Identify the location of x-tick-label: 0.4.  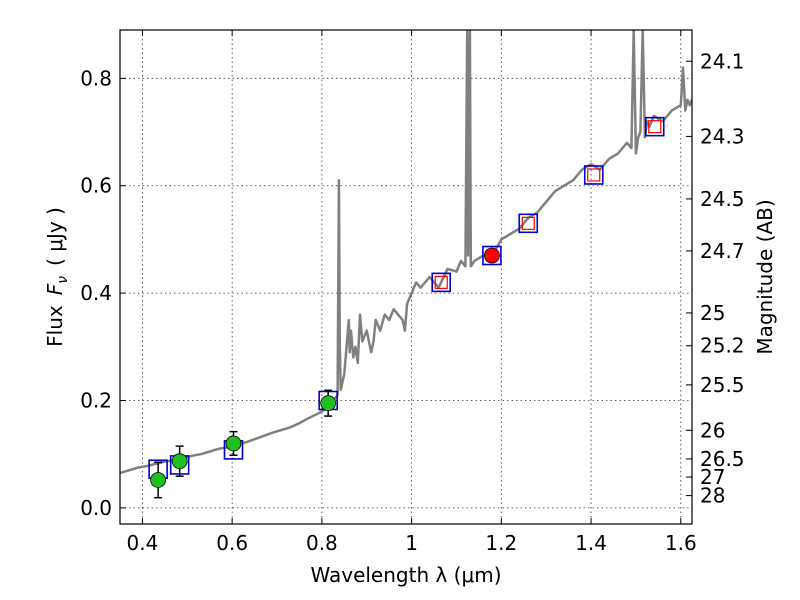
(143, 543).